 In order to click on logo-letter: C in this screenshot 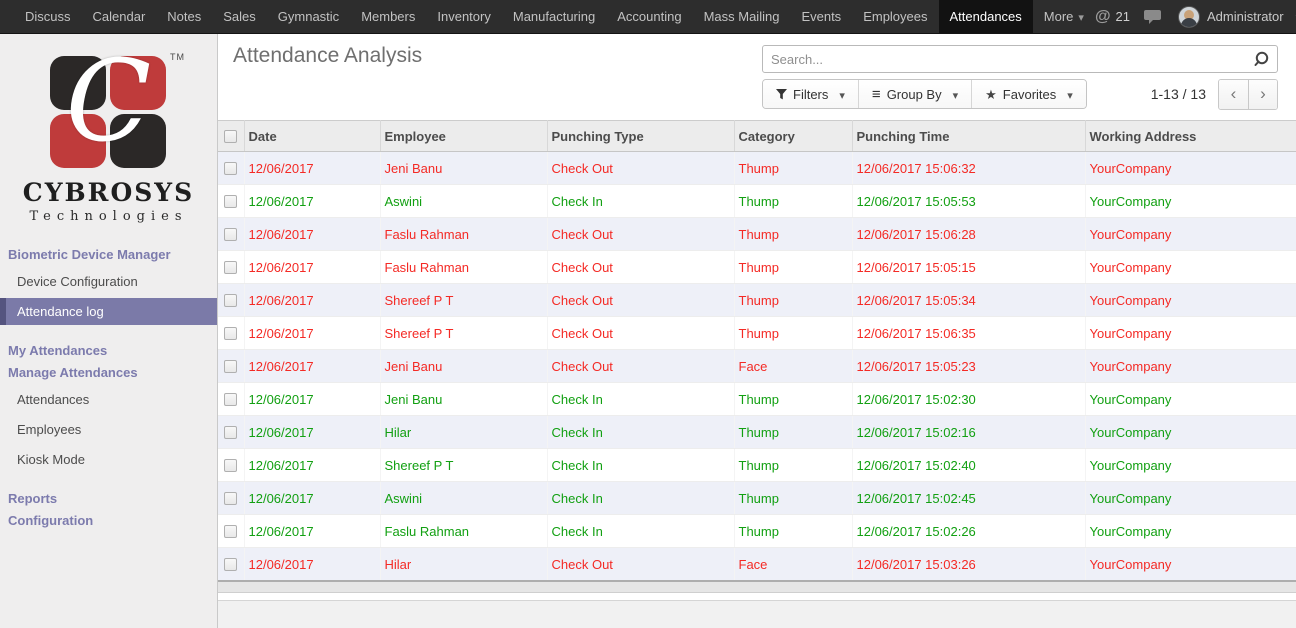, I will do `click(108, 102)`.